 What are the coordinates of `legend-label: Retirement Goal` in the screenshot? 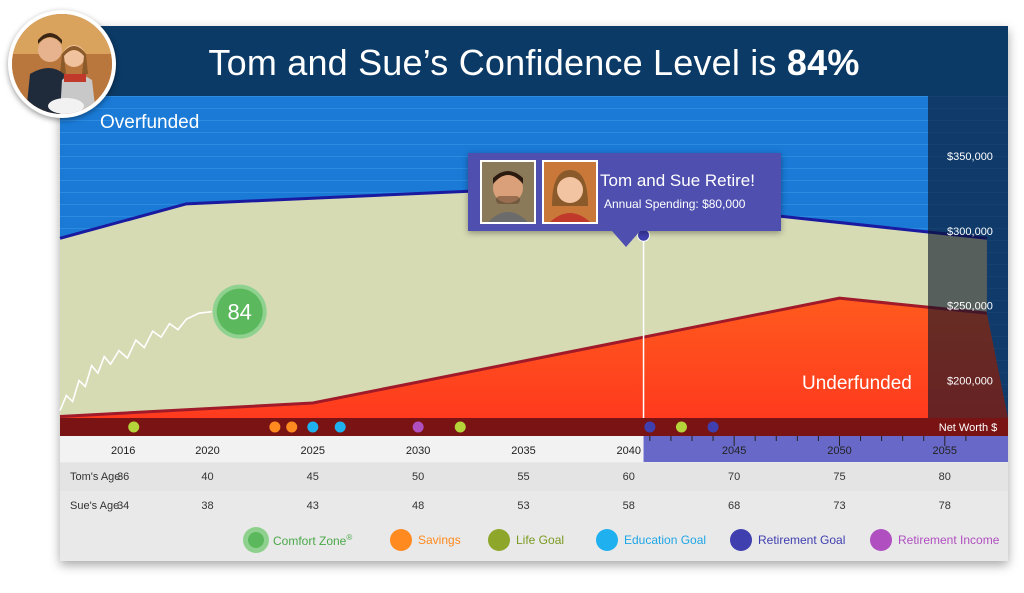 It's located at (802, 540).